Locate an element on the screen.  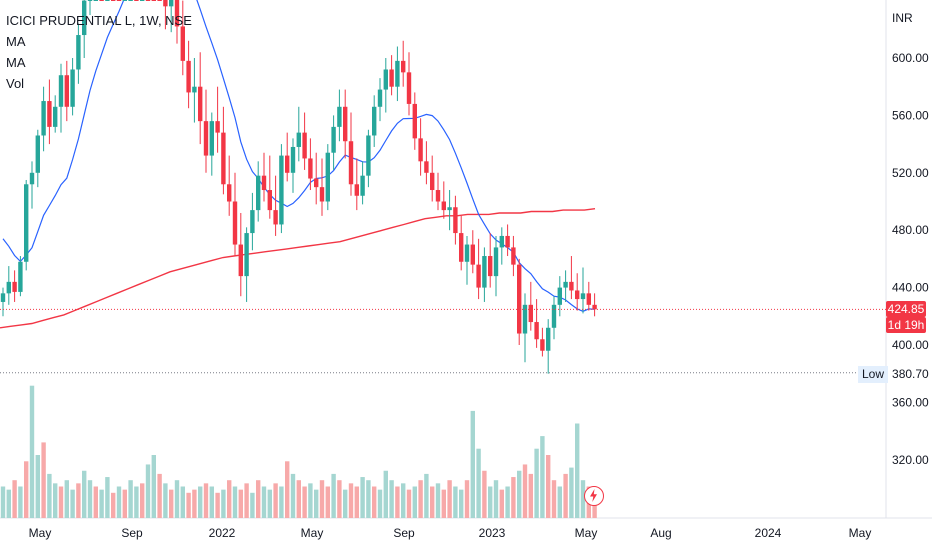
x-tick-label: 2024 is located at coordinates (768, 533).